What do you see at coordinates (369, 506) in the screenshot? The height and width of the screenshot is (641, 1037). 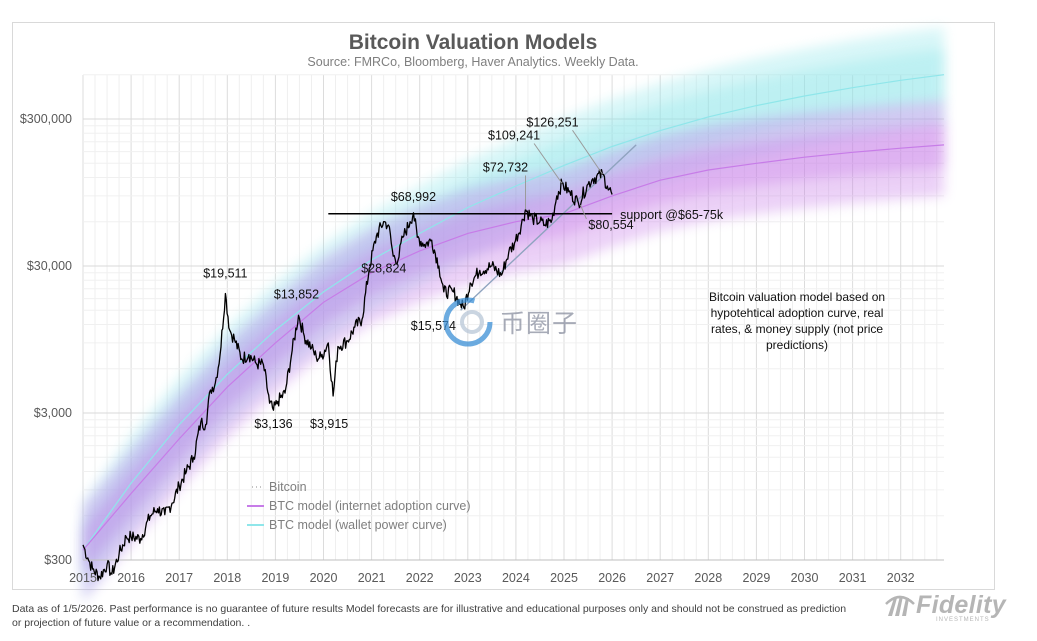 I see `legend-label: BTC model (internet adoption curve)` at bounding box center [369, 506].